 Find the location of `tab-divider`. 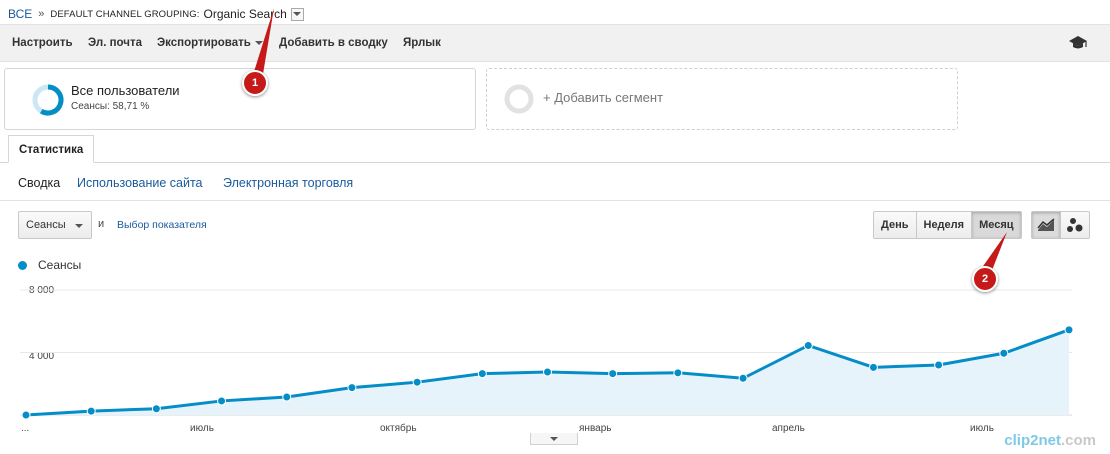

tab-divider is located at coordinates (555, 162).